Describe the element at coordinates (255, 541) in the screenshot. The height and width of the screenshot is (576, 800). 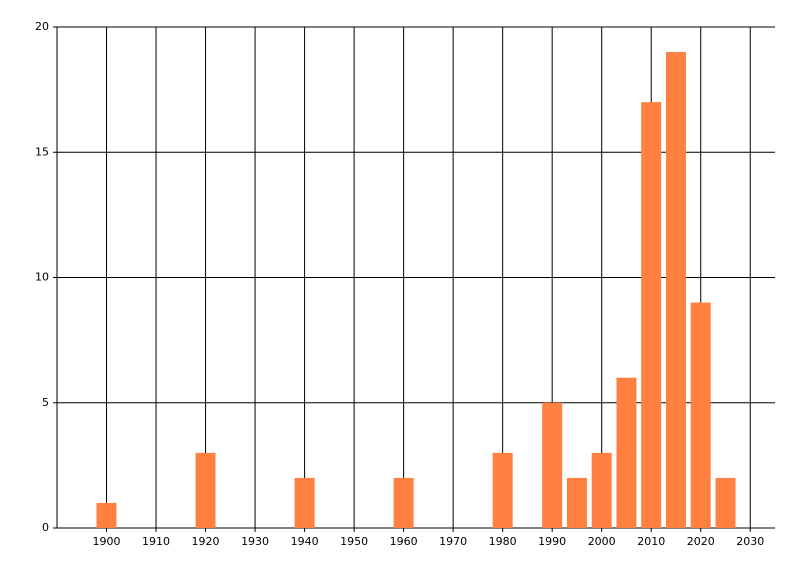
I see `x-tick-label: 1930` at that location.